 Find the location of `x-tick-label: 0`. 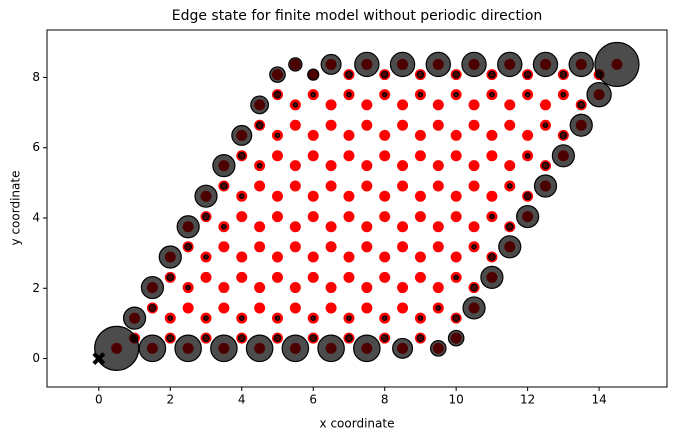

x-tick-label: 0 is located at coordinates (99, 400).